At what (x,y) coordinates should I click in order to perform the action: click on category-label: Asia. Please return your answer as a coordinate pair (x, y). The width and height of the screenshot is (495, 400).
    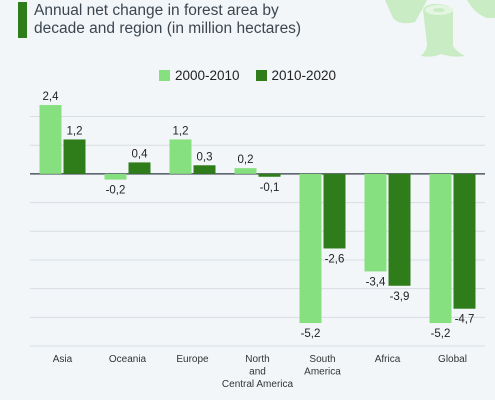
    Looking at the image, I should click on (63, 359).